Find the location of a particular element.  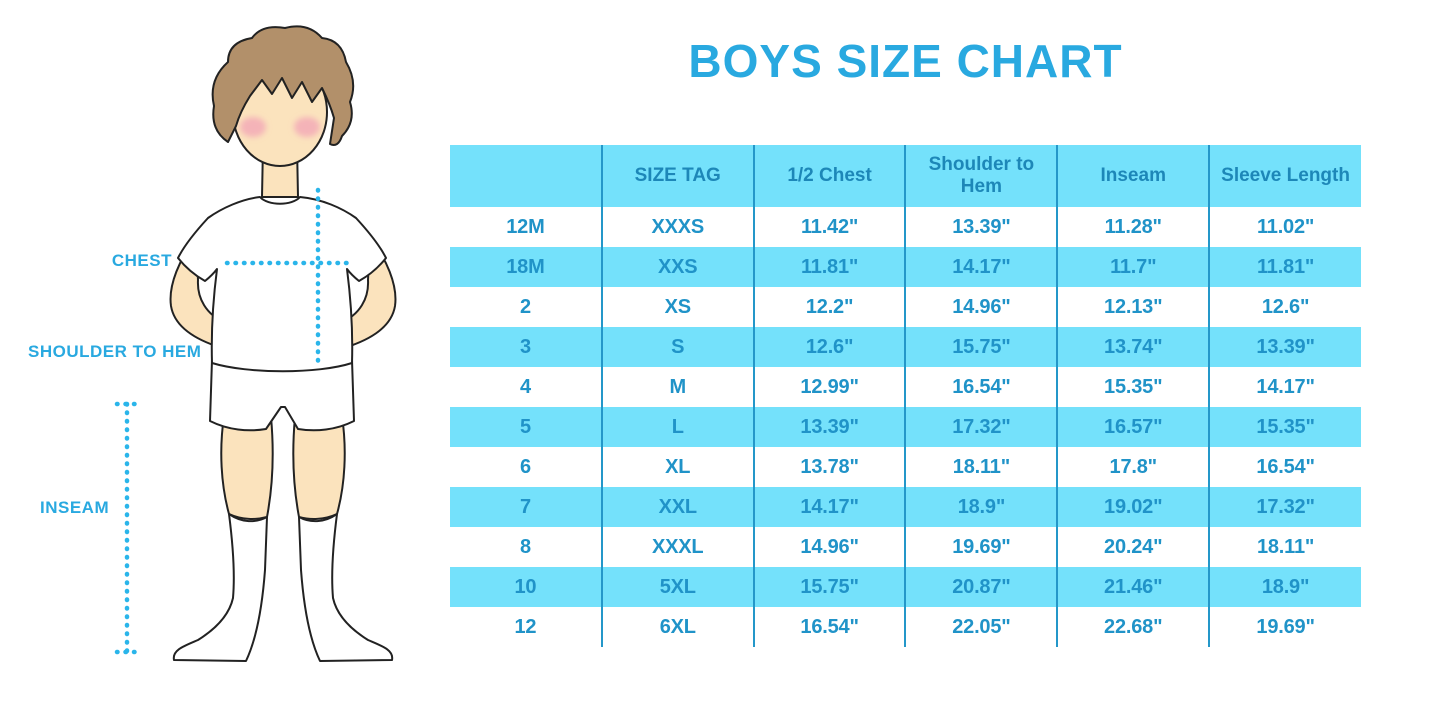

boy-left-sock is located at coordinates (220, 587).